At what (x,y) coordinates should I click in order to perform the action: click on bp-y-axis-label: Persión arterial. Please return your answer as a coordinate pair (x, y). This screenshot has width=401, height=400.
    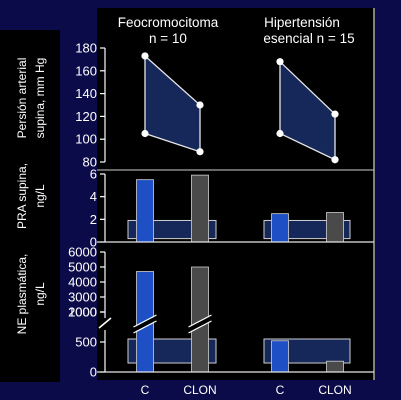
    Looking at the image, I should click on (22, 98).